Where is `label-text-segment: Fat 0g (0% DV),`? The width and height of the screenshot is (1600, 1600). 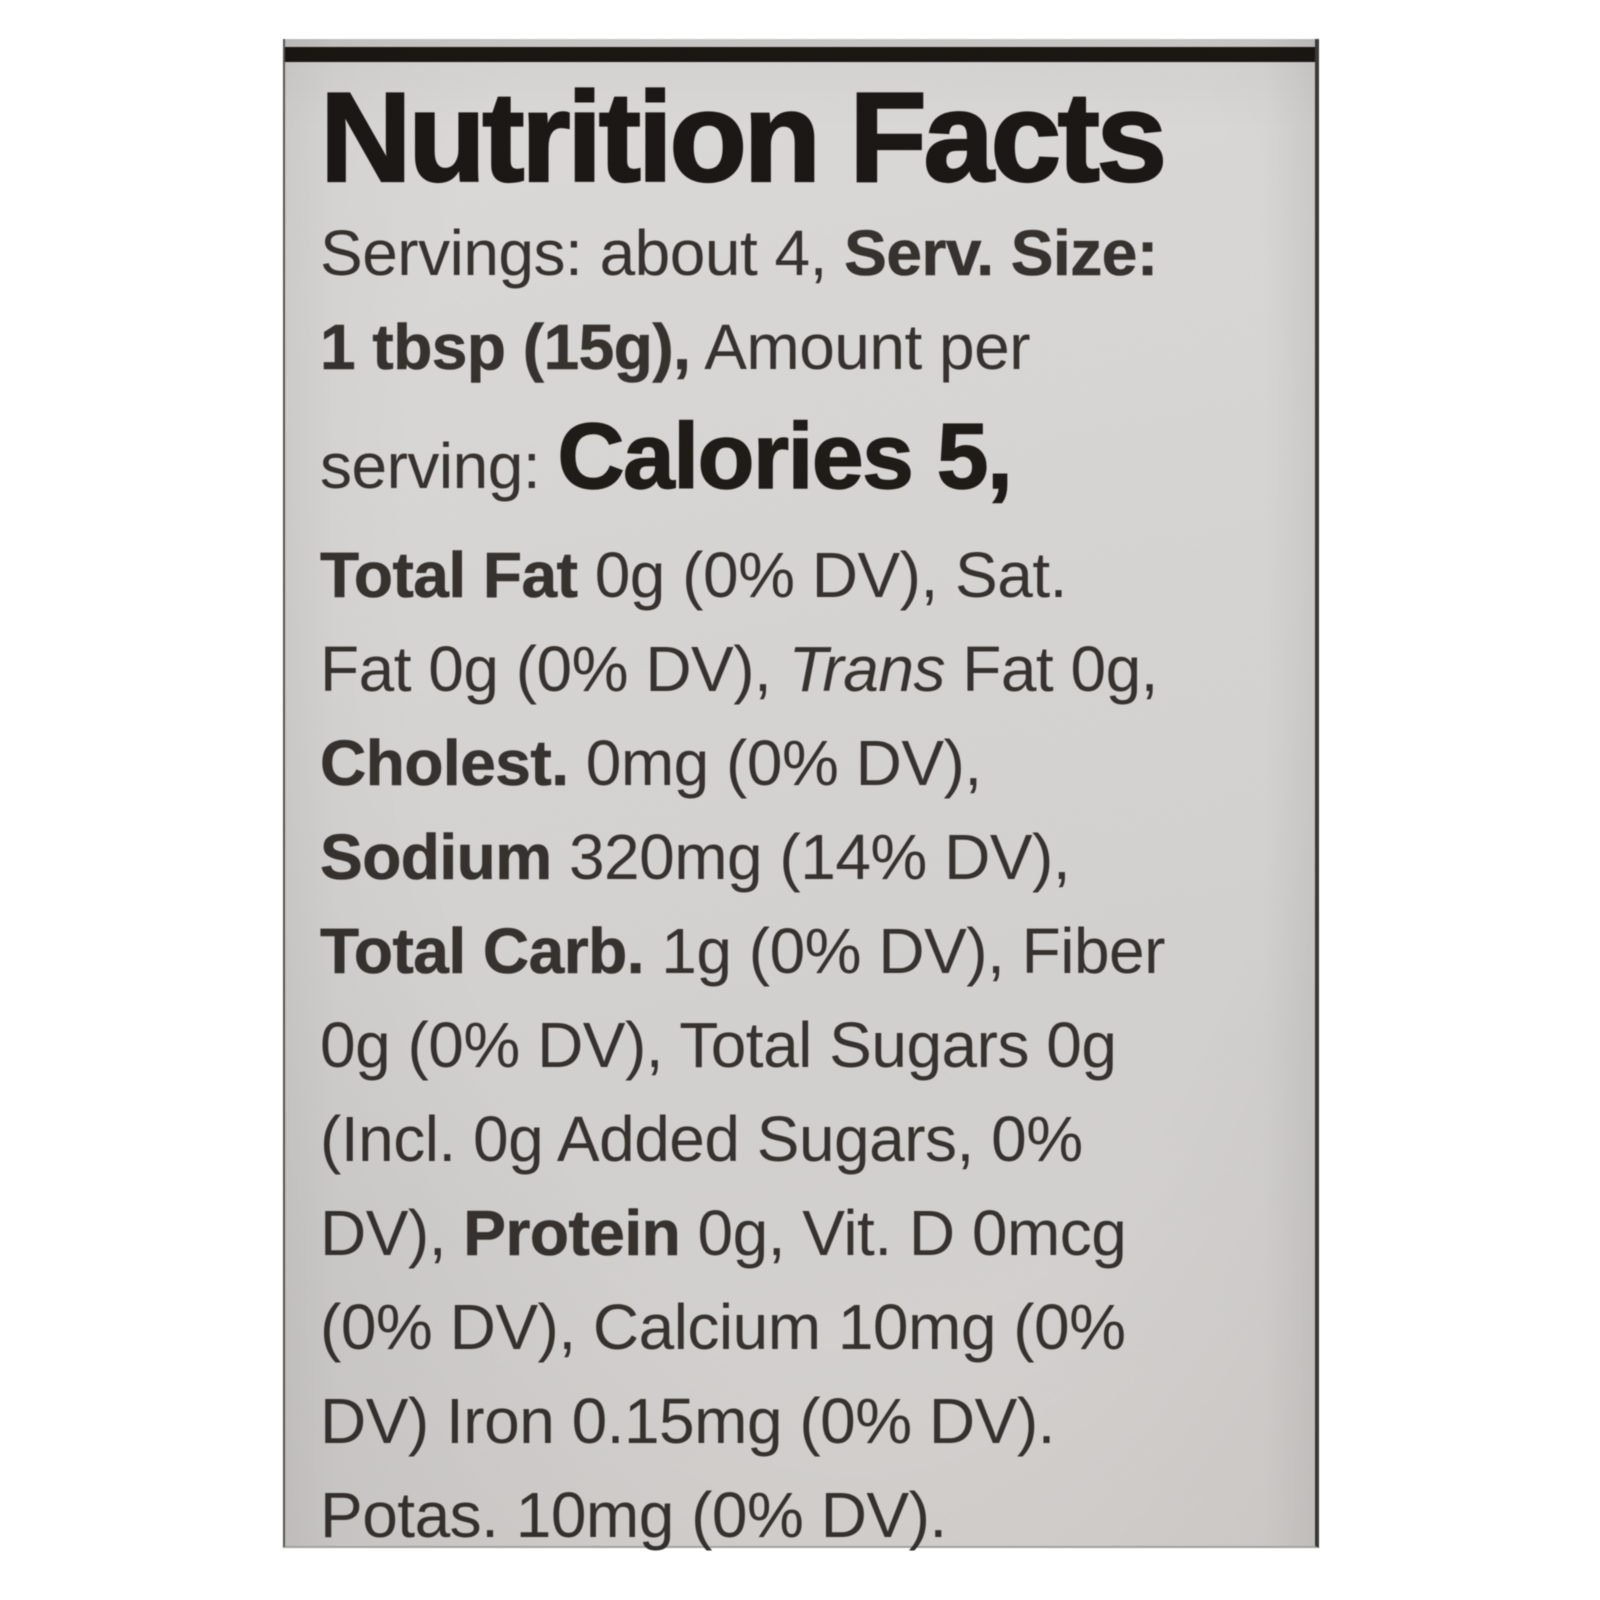 label-text-segment: Fat 0g (0% DV), is located at coordinates (554, 669).